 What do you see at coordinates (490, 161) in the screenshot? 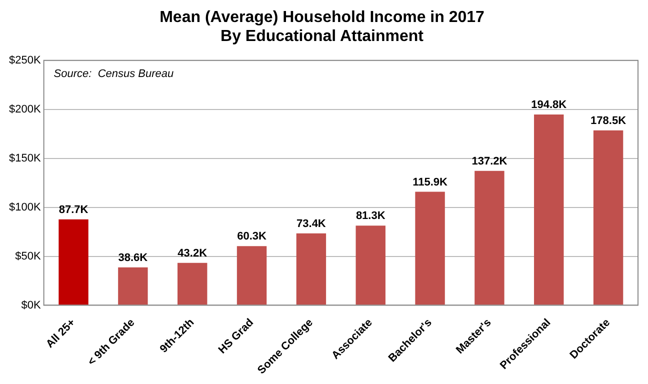
I see `data-label: 137.2K` at bounding box center [490, 161].